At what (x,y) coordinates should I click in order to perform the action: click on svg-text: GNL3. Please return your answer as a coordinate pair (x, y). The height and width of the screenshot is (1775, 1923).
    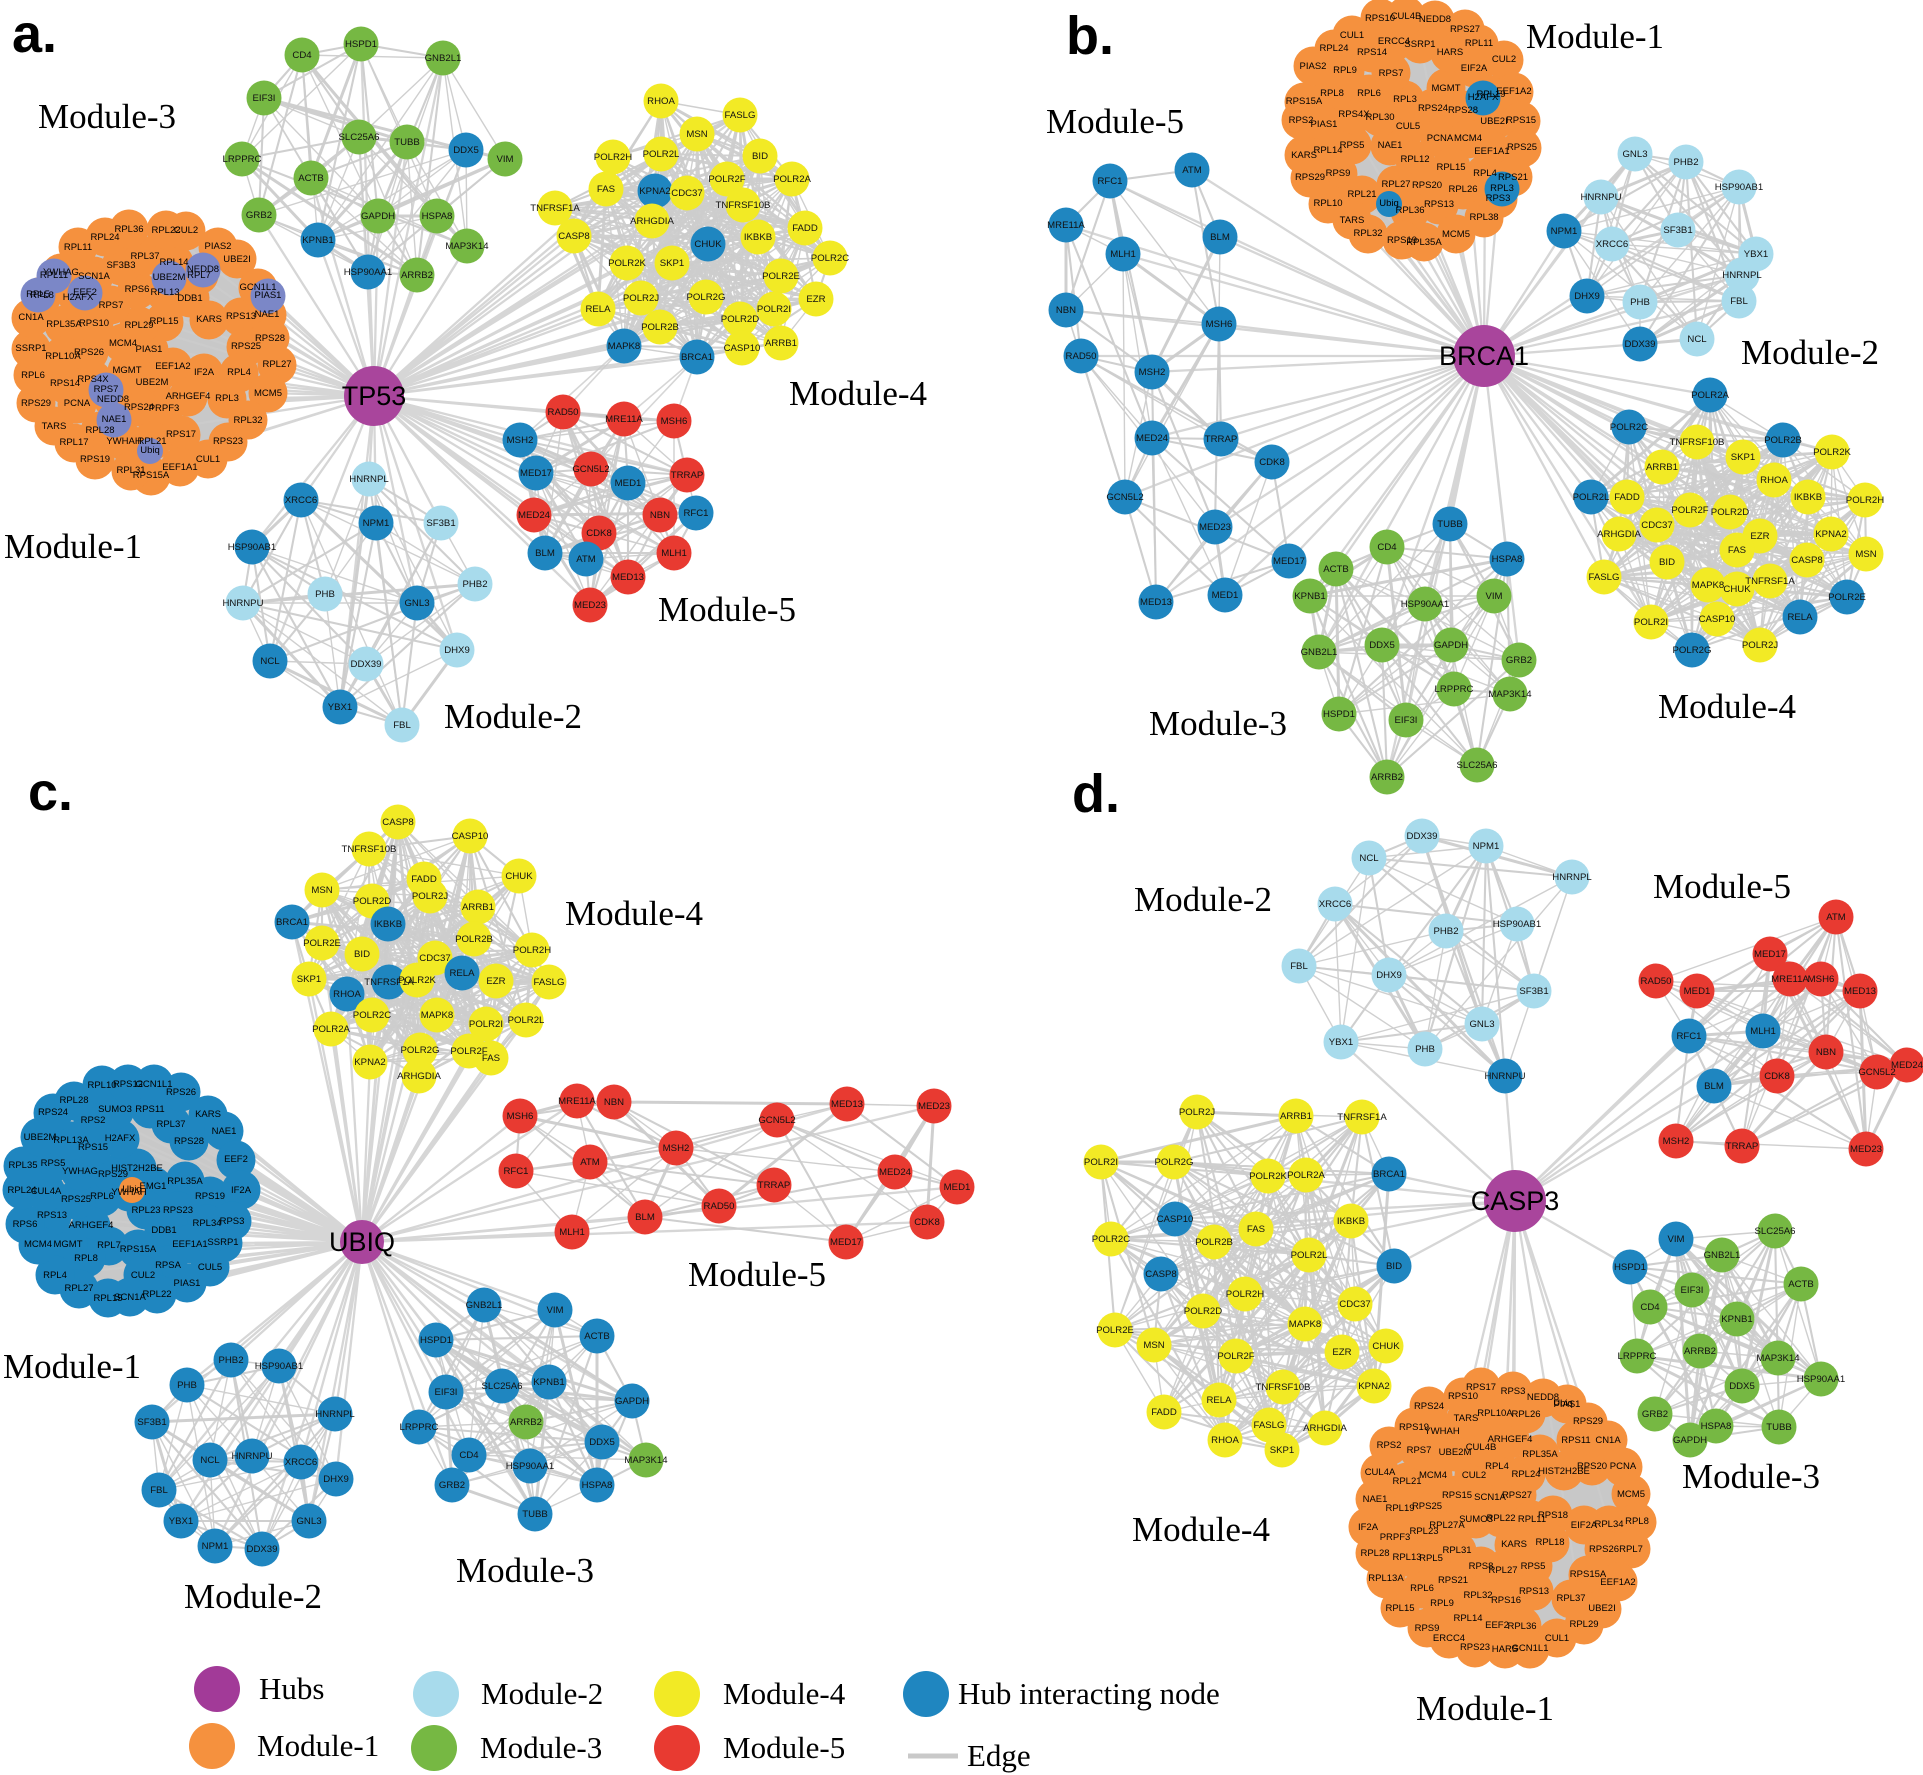
    Looking at the image, I should click on (308, 1521).